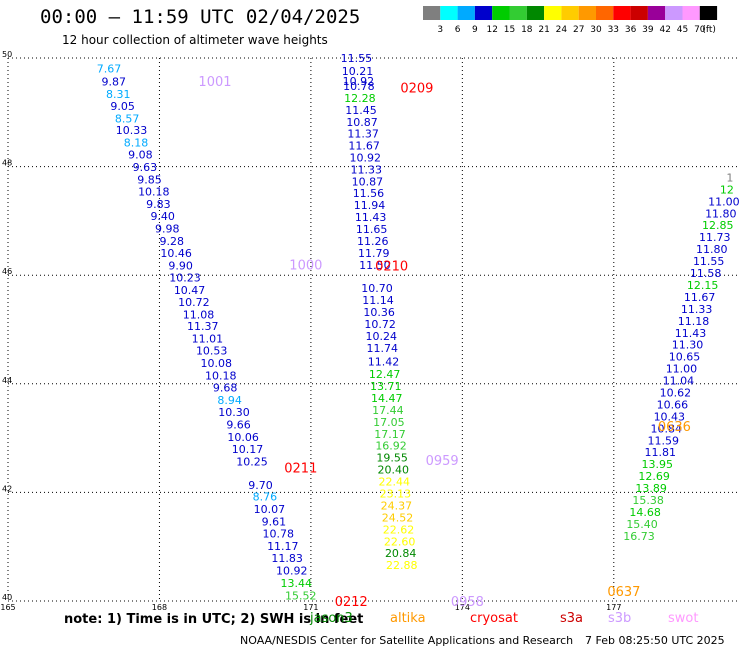 The image size is (740, 650). Describe the element at coordinates (127, 118) in the screenshot. I see `wave-height-label: 8.57` at that location.